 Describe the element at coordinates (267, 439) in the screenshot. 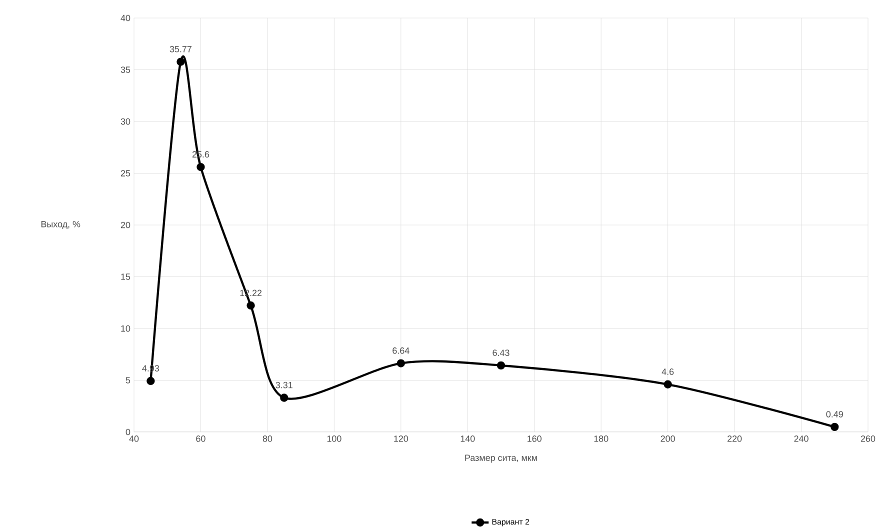

I see `x-tick-label: 80` at that location.